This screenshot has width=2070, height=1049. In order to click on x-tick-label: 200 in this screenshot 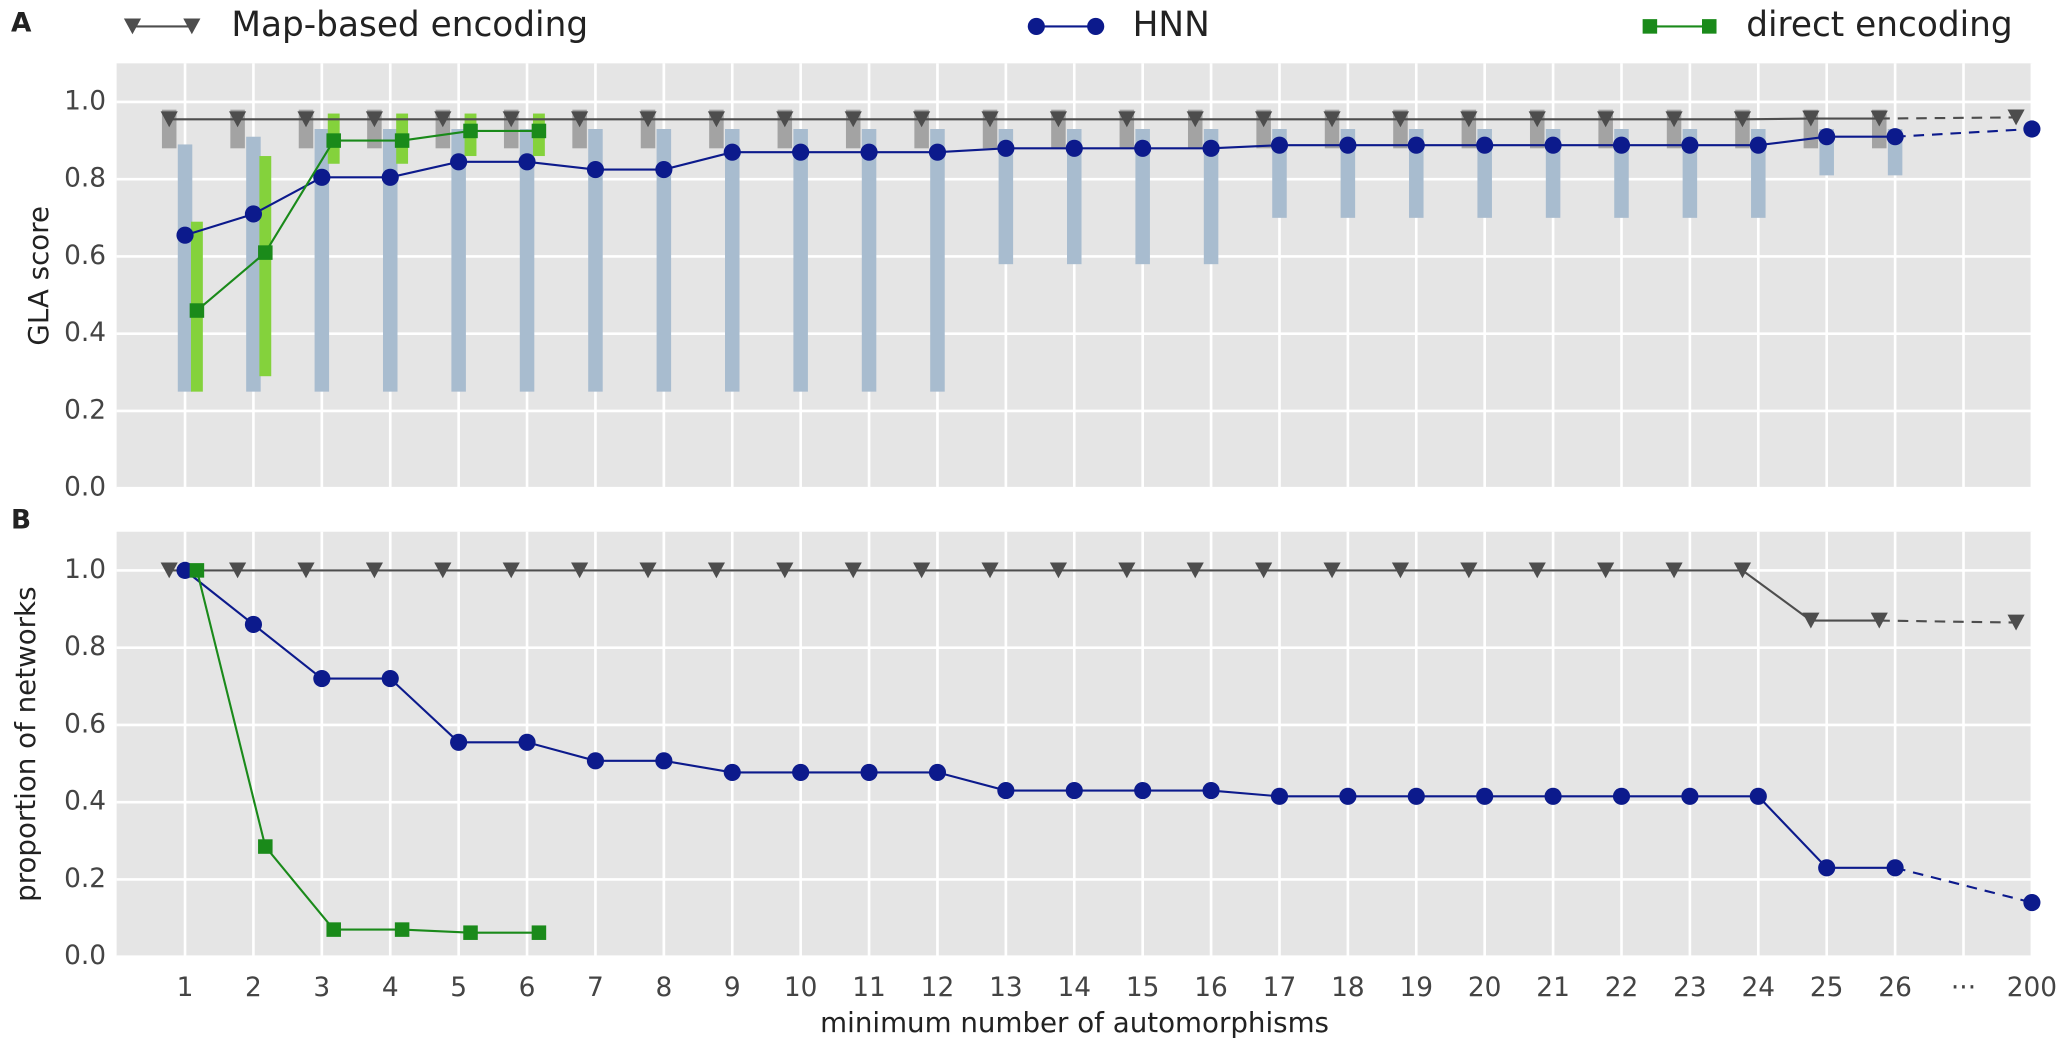, I will do `click(2032, 988)`.